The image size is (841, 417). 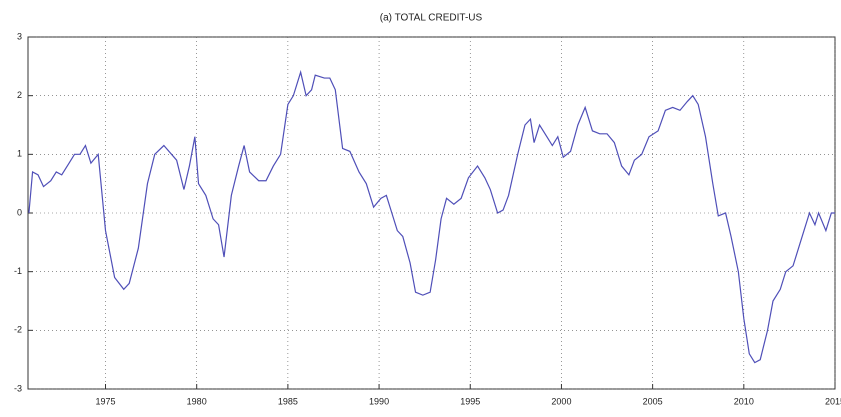 What do you see at coordinates (18, 271) in the screenshot?
I see `y-tick-label: -1` at bounding box center [18, 271].